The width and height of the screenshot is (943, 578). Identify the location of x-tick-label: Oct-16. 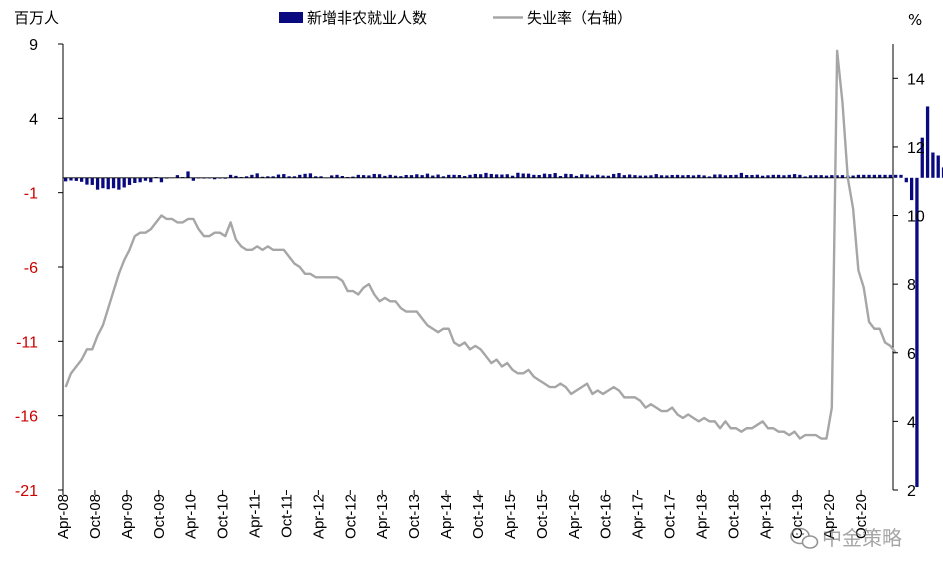
(606, 516).